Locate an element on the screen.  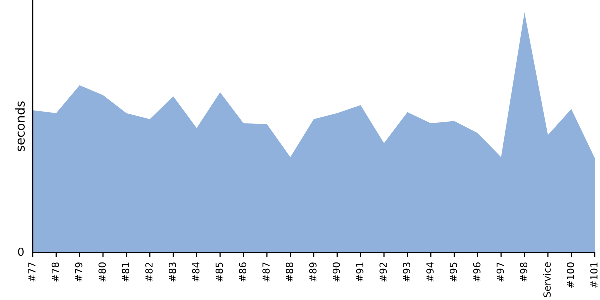
x-tick-label: Service is located at coordinates (547, 280).